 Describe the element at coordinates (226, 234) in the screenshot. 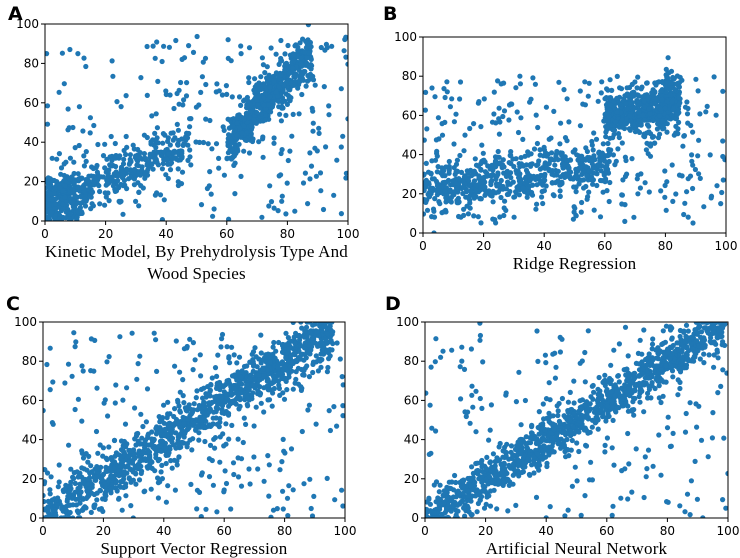

I see `x-tick-label: 60` at that location.